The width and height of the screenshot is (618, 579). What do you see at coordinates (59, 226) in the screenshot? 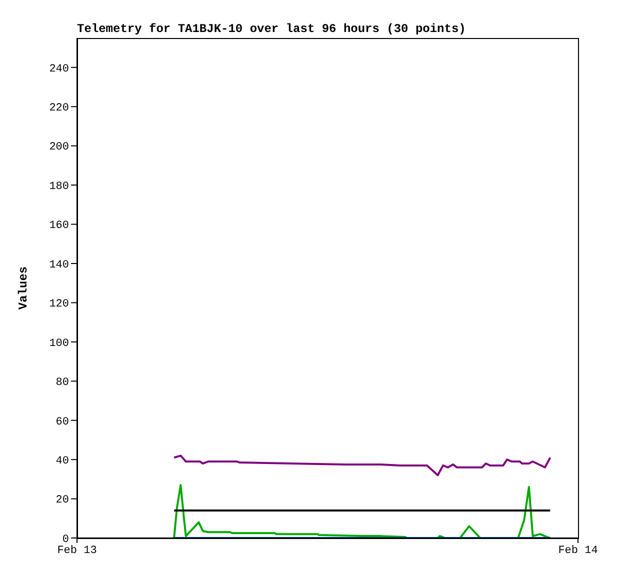
I see `y-tick-label: 160` at bounding box center [59, 226].